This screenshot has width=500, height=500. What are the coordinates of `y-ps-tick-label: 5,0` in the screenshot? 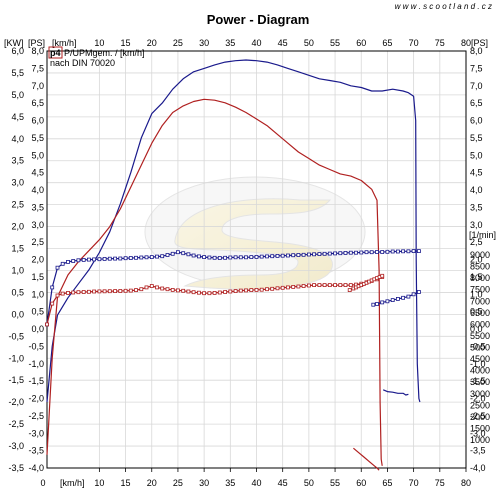 It's located at (37, 155).